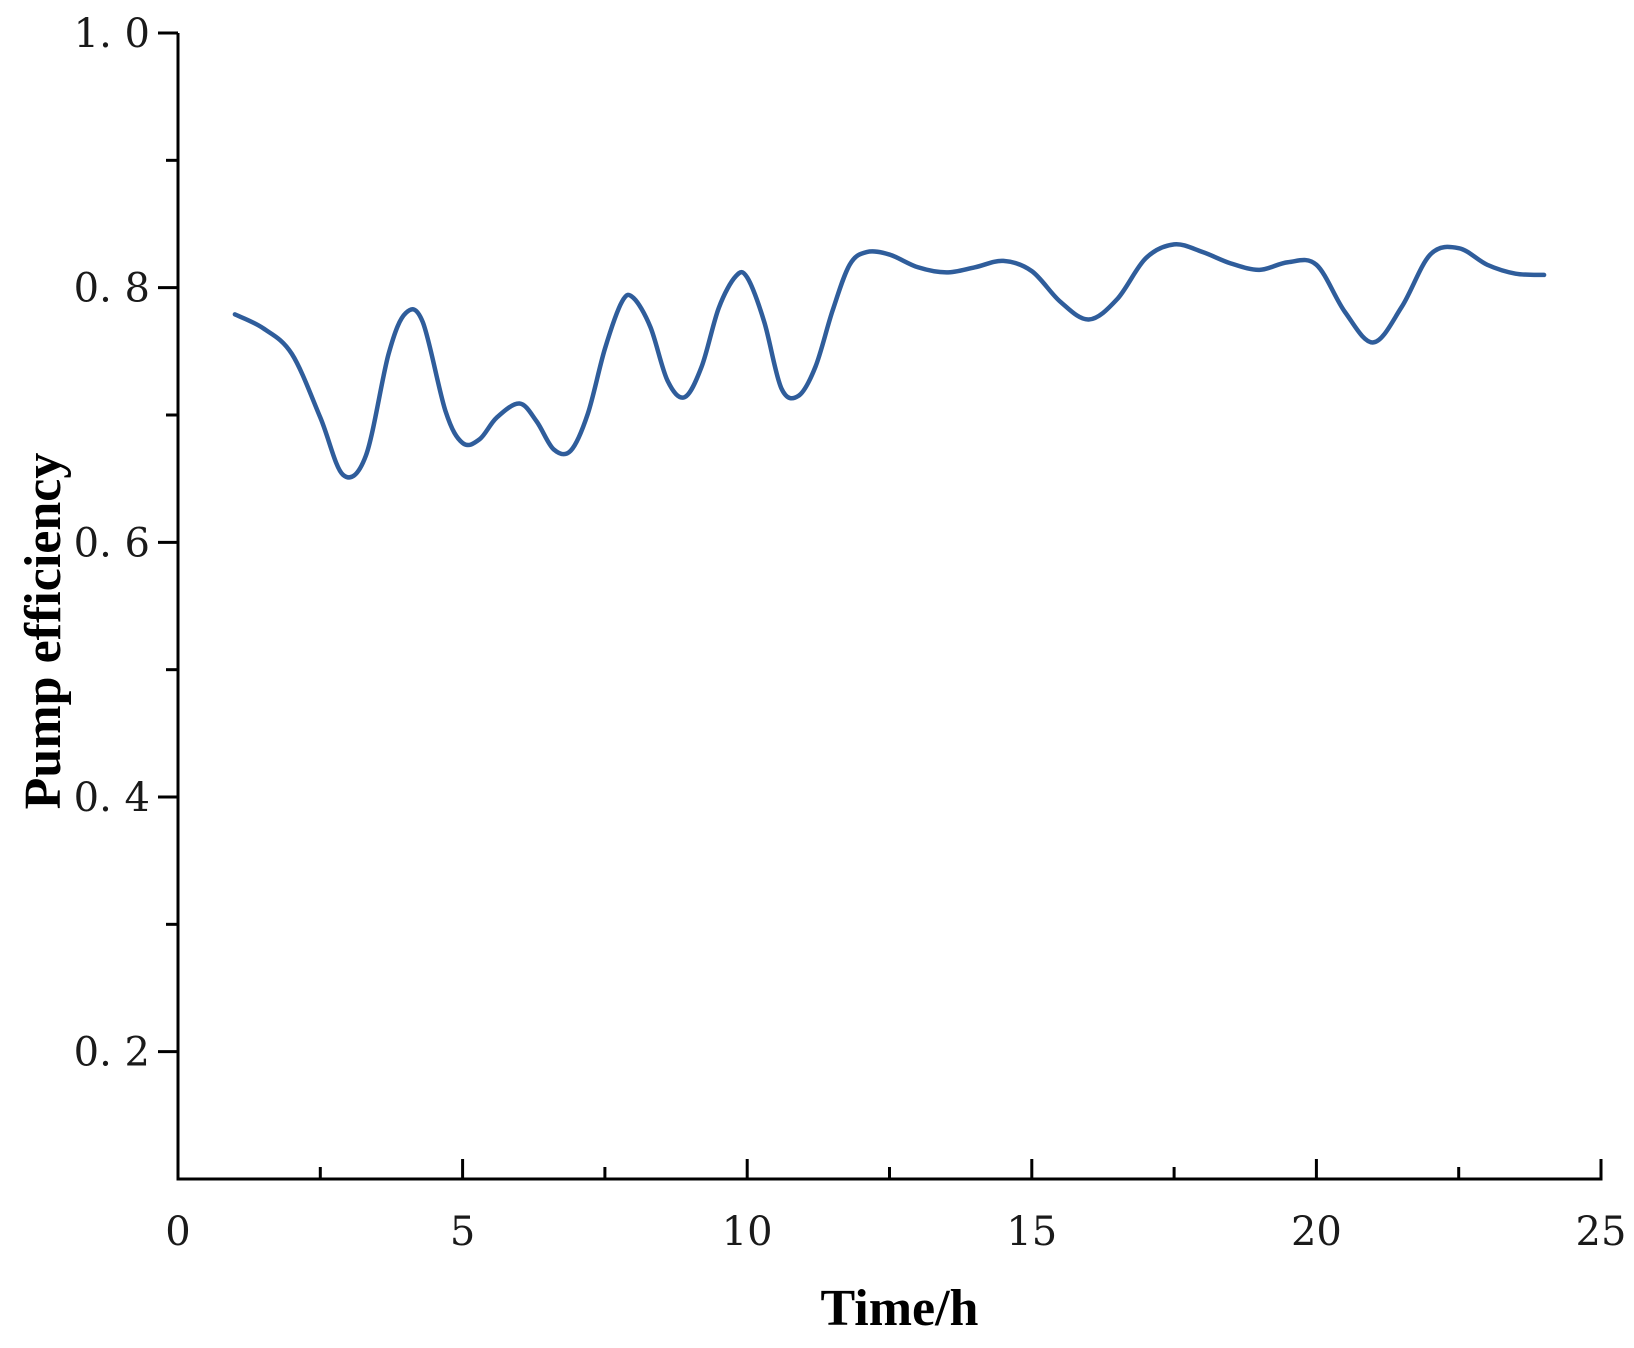 Image resolution: width=1634 pixels, height=1348 pixels. What do you see at coordinates (112, 798) in the screenshot?
I see `y-tick-label: 0. 4` at bounding box center [112, 798].